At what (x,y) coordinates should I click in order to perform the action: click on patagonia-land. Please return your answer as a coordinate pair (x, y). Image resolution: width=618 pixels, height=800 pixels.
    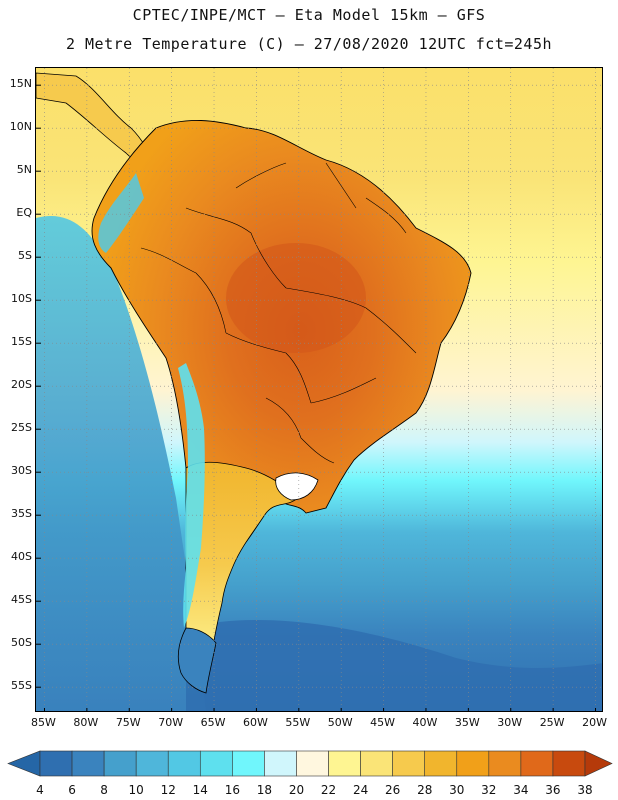
    Looking at the image, I should click on (197, 660).